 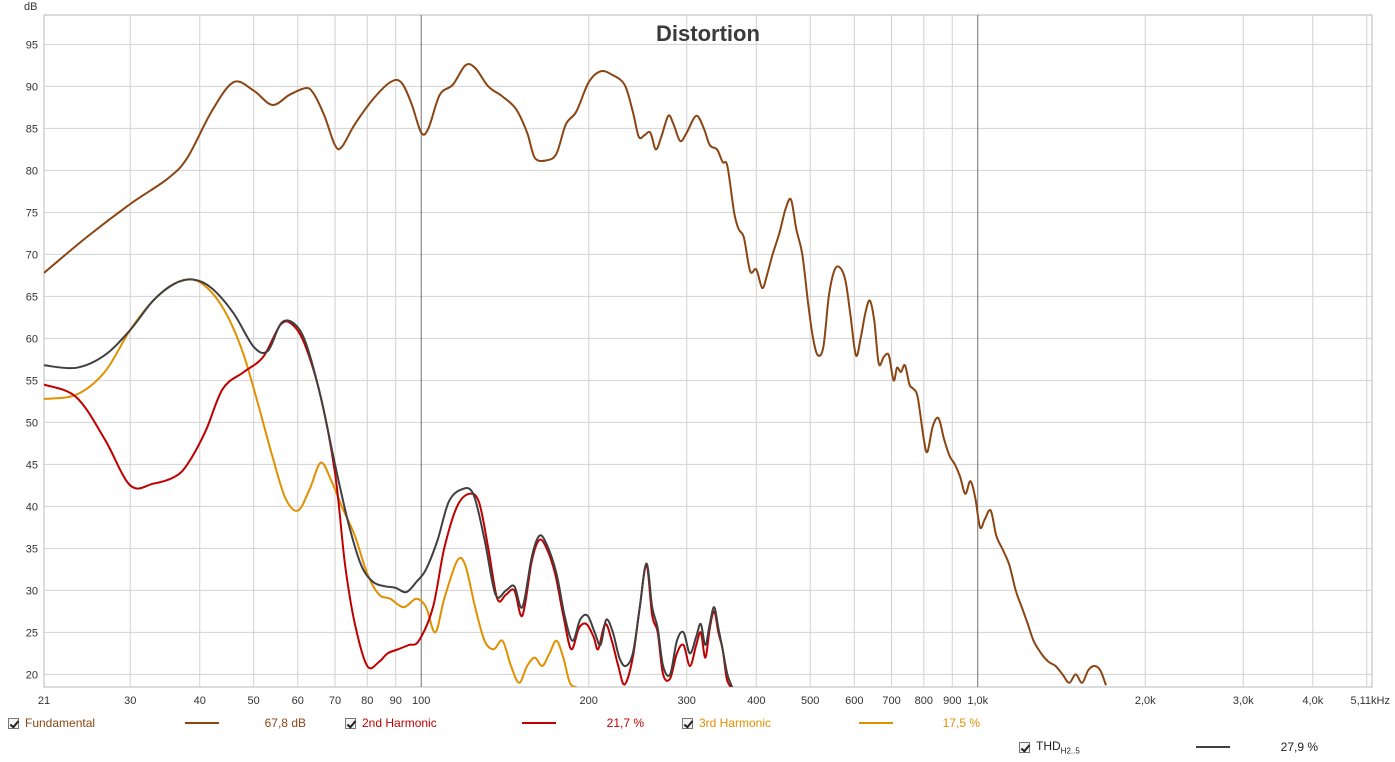 I want to click on x-tick-label: 900, so click(x=952, y=701).